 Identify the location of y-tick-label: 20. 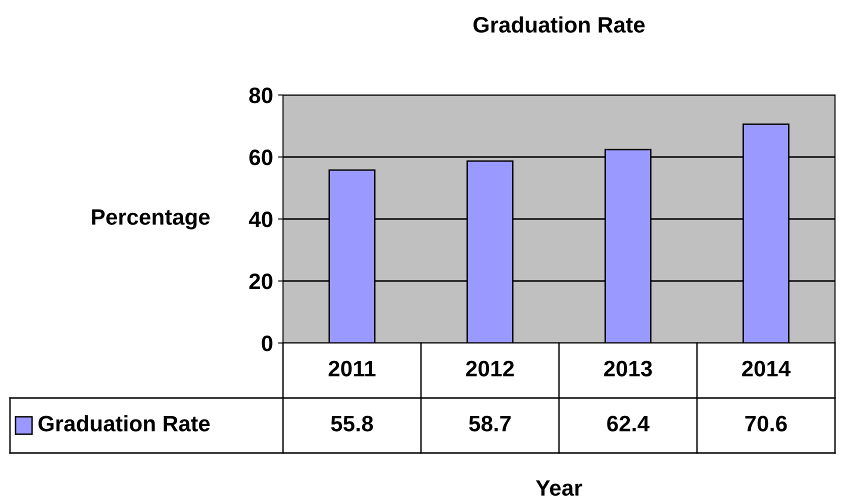
(260, 282).